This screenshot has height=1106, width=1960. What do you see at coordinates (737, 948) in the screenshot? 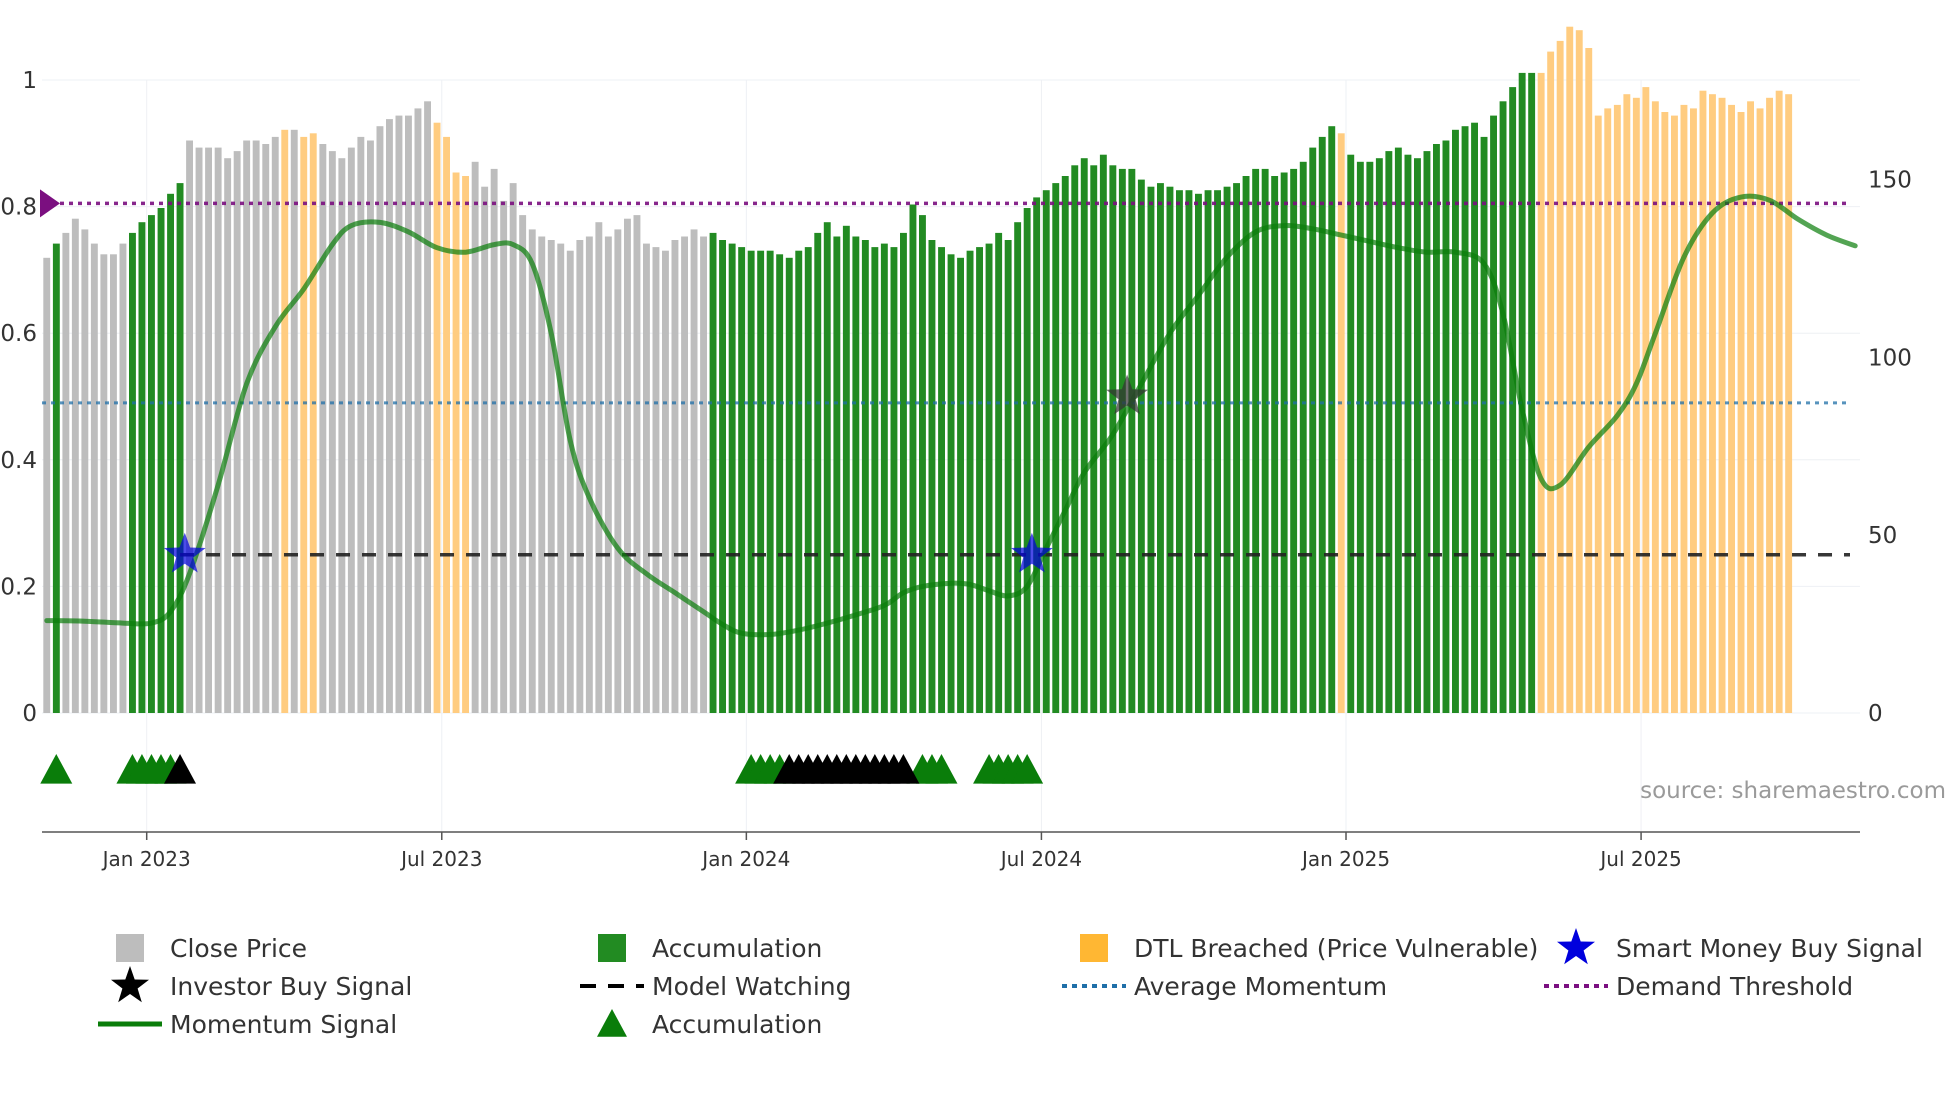
I see `legend-label: Accumulation` at bounding box center [737, 948].